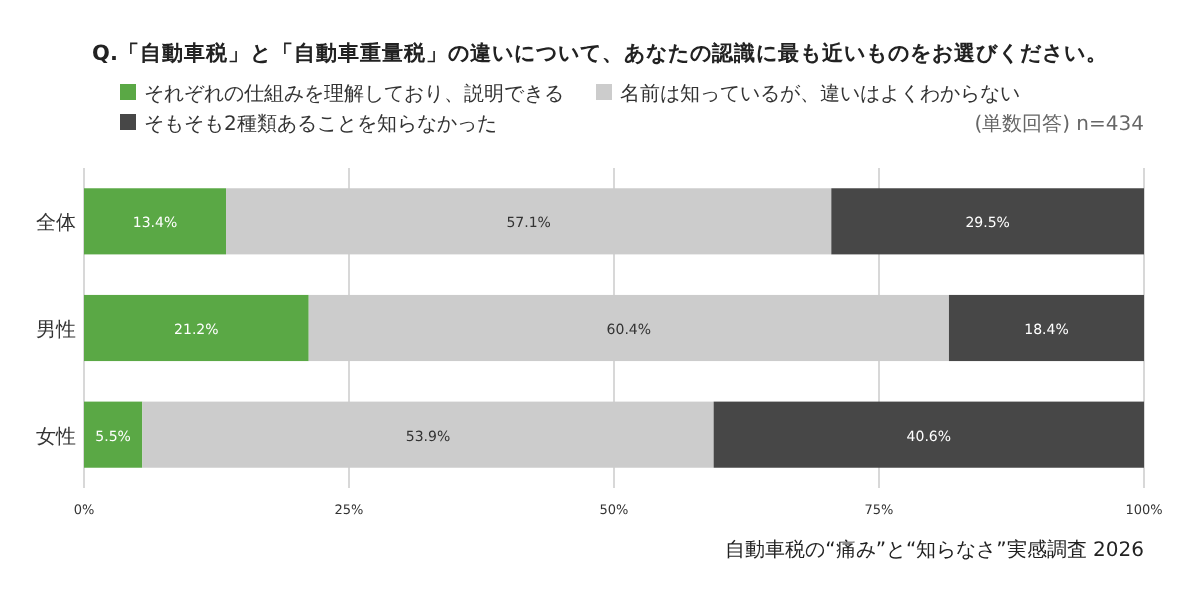  Describe the element at coordinates (320, 124) in the screenshot. I see `legend-label: そもそも2種類あることを知らなかった` at that location.